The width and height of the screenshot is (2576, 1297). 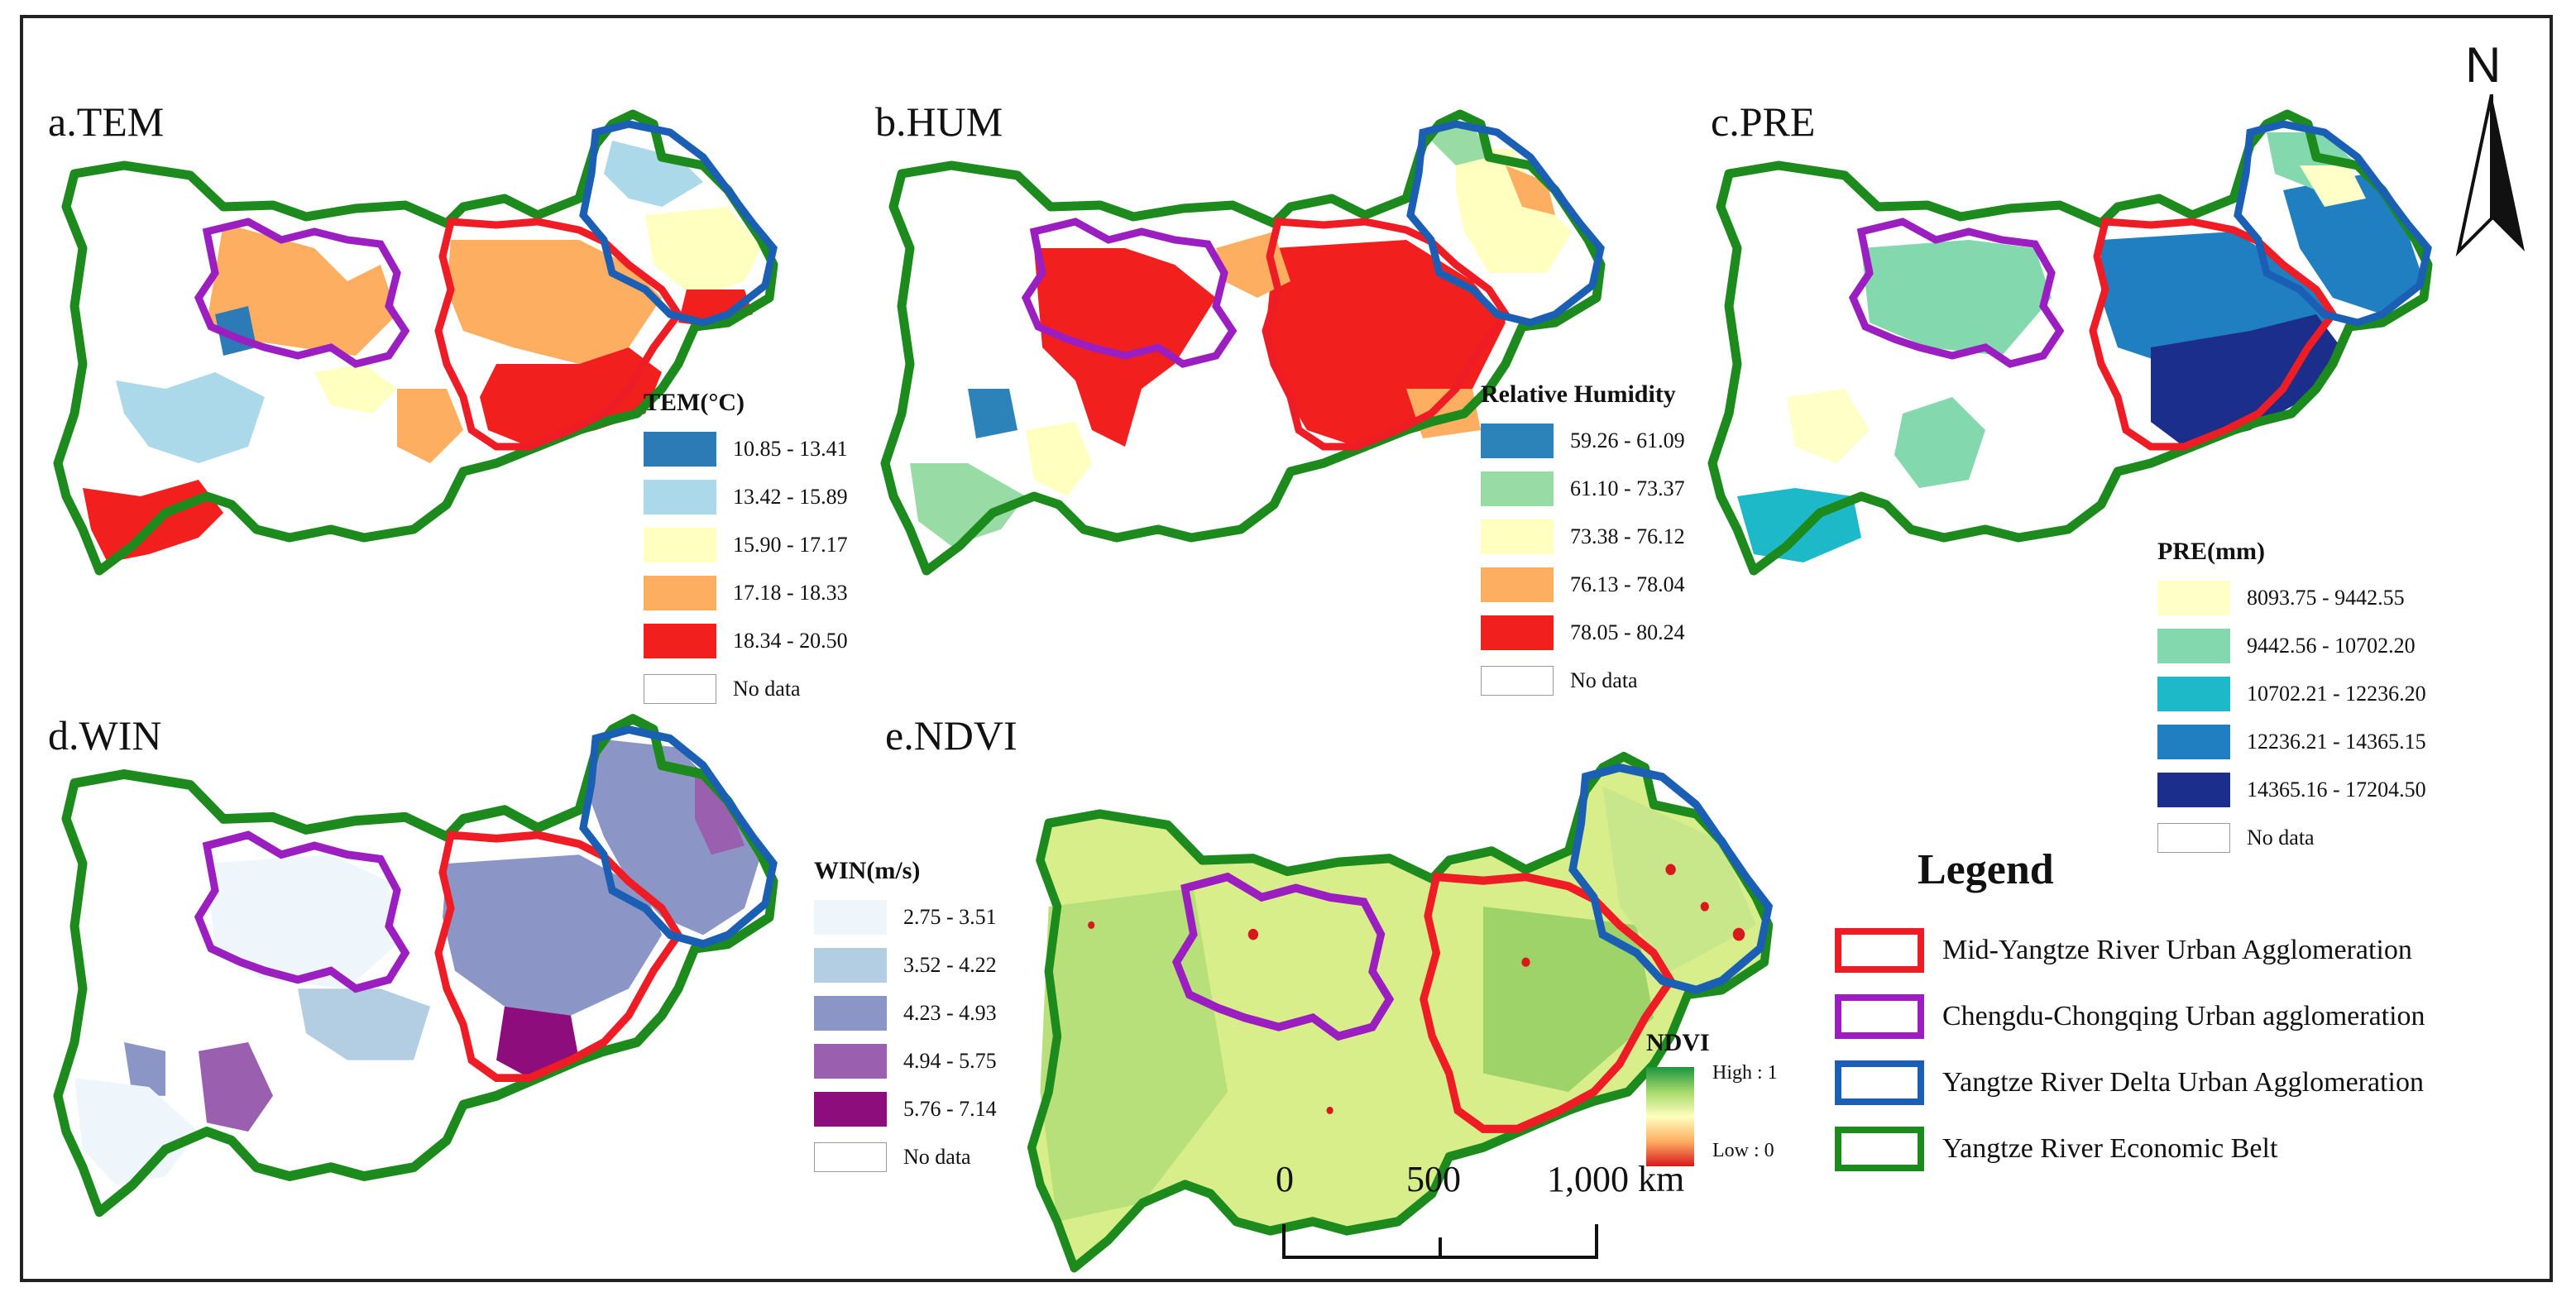 I want to click on main-legend-label: Mid-Yangtze River Urban Agglomeration, so click(x=2177, y=950).